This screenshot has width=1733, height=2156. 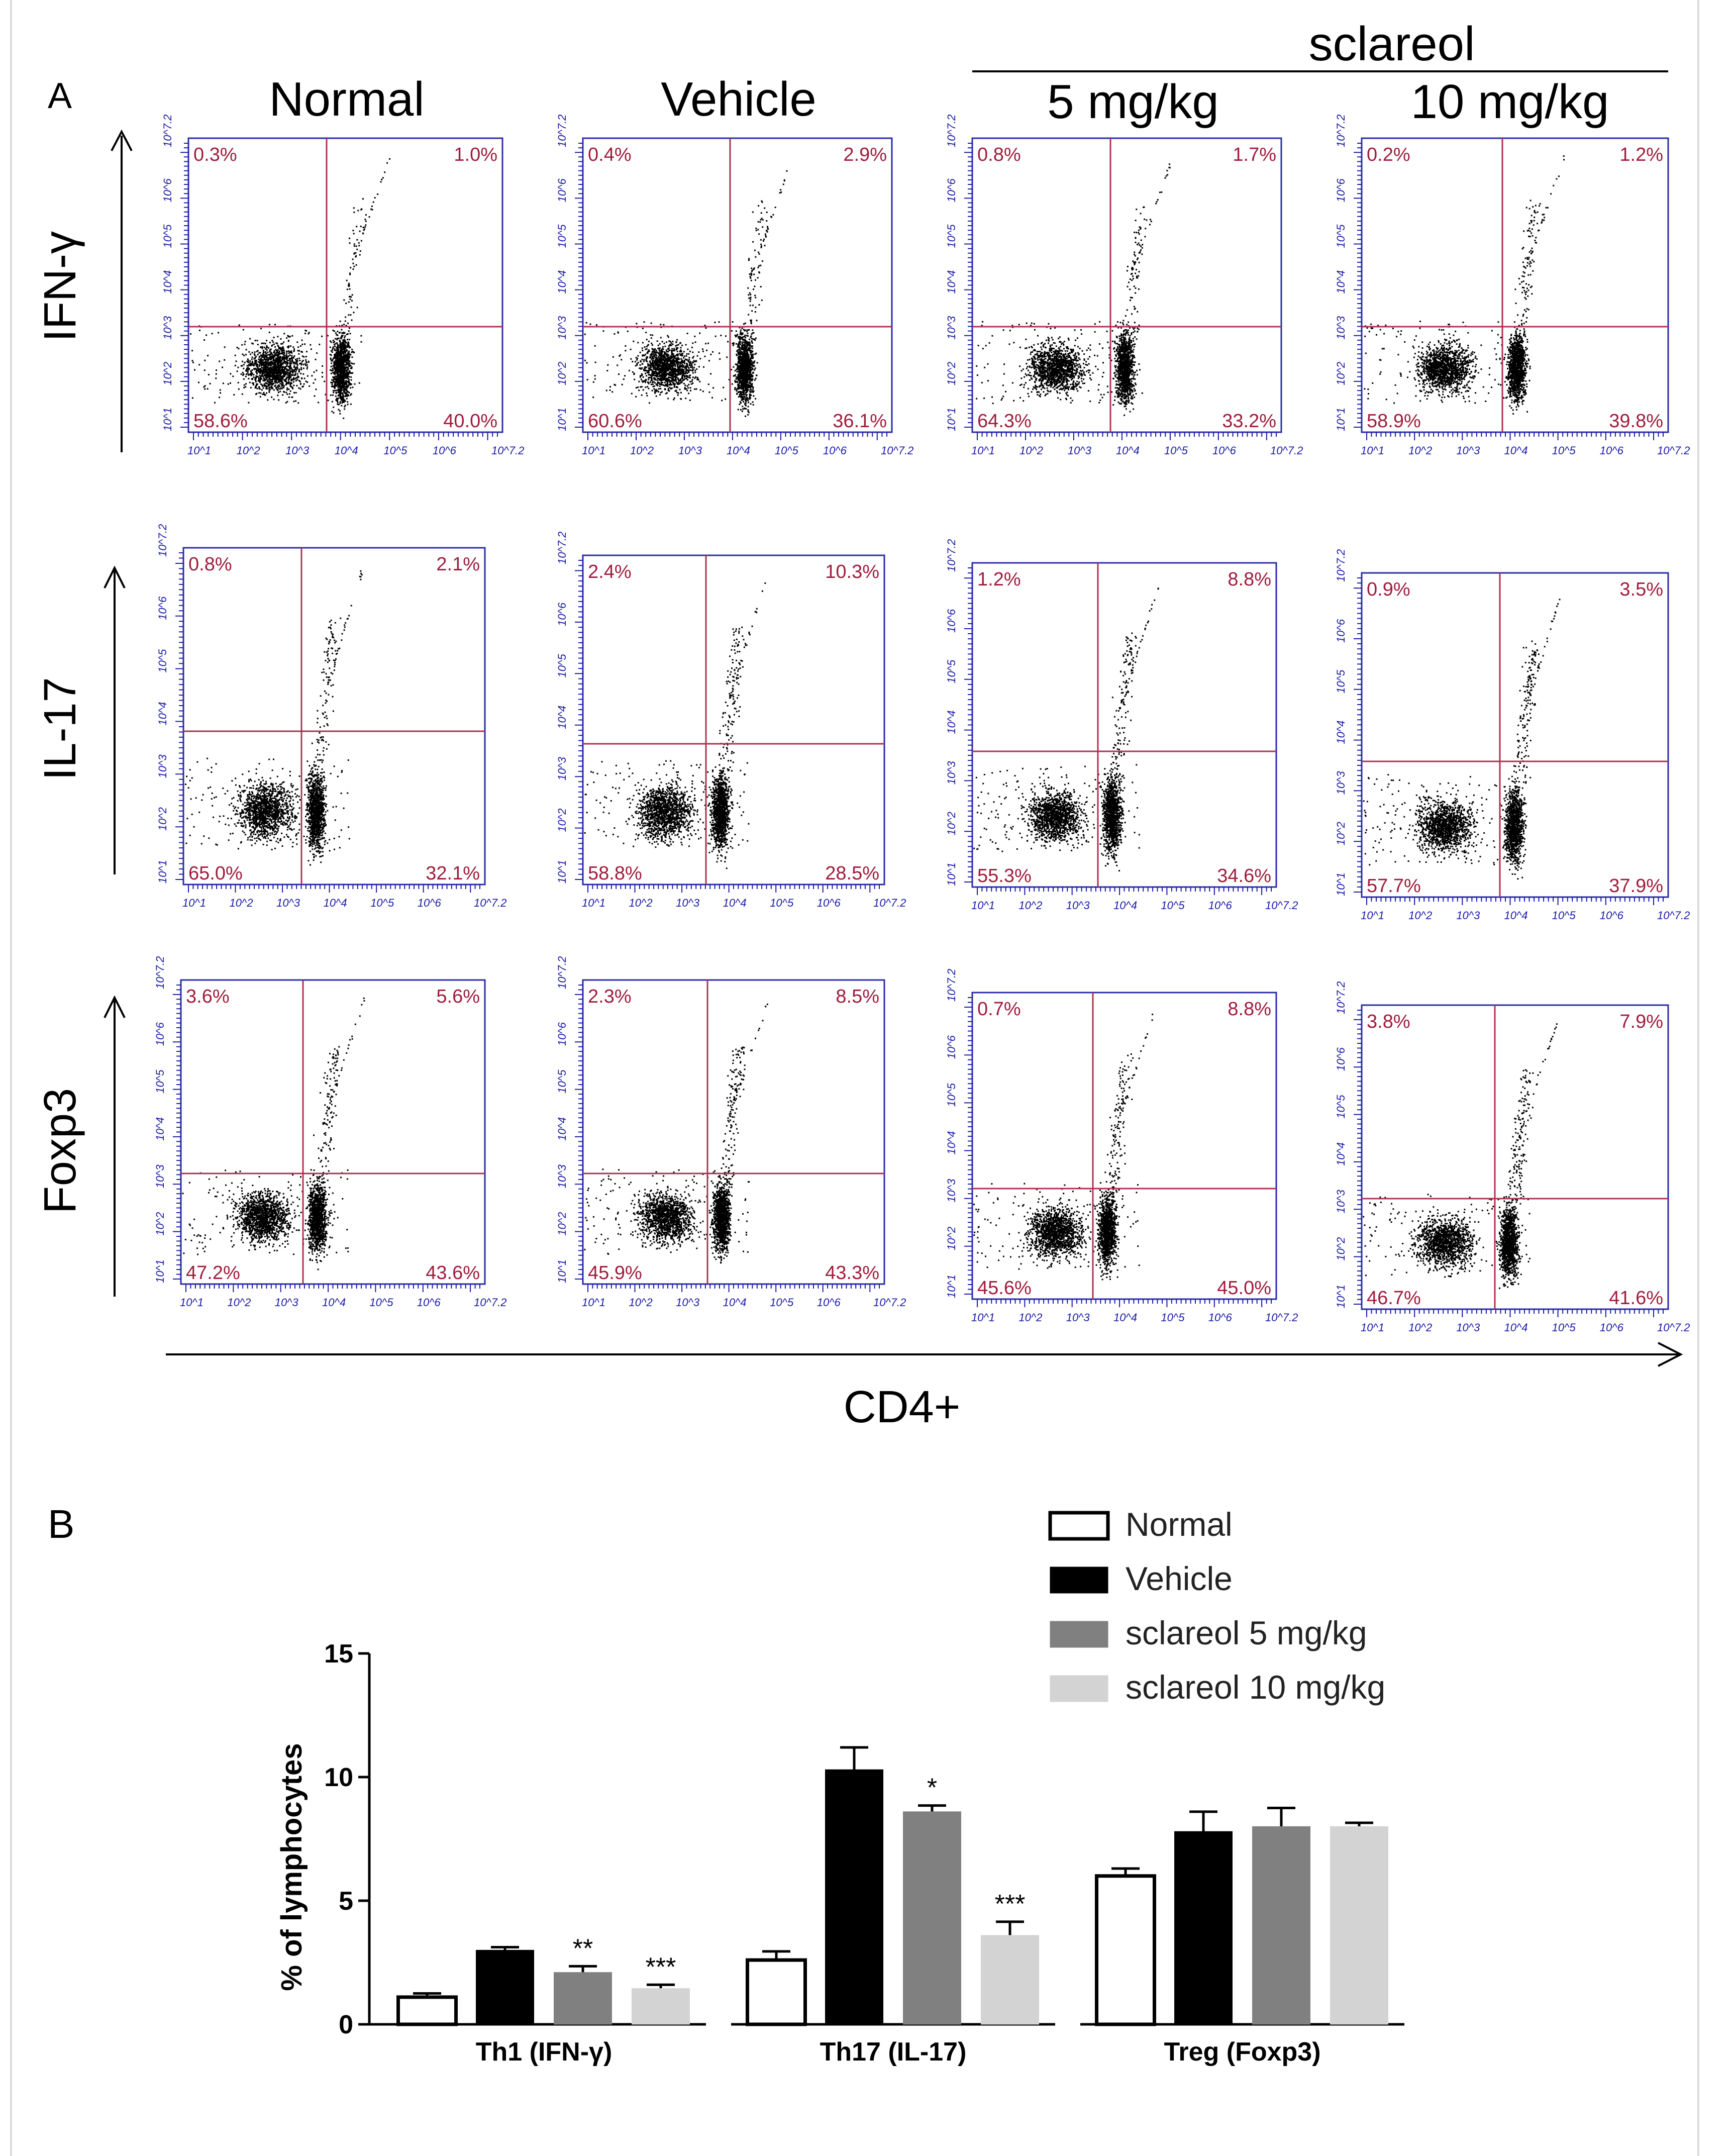 I want to click on quadrant-upper-right-percent: 5.6%, so click(x=458, y=997).